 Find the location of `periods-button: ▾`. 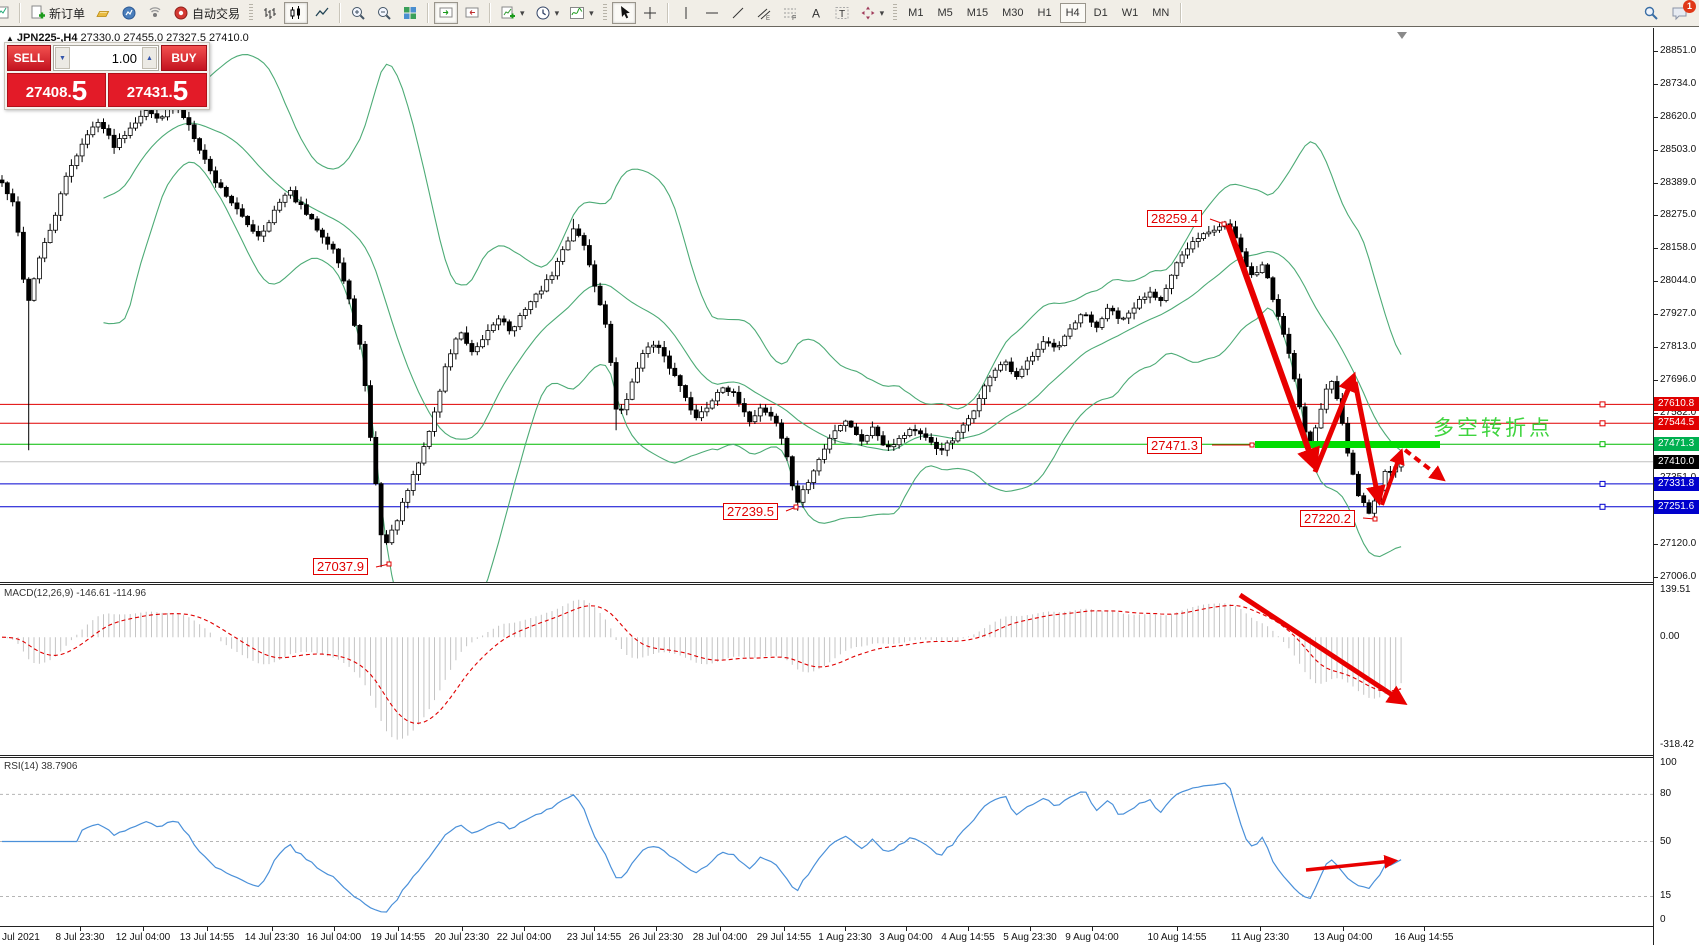

periods-button: ▾ is located at coordinates (547, 13).